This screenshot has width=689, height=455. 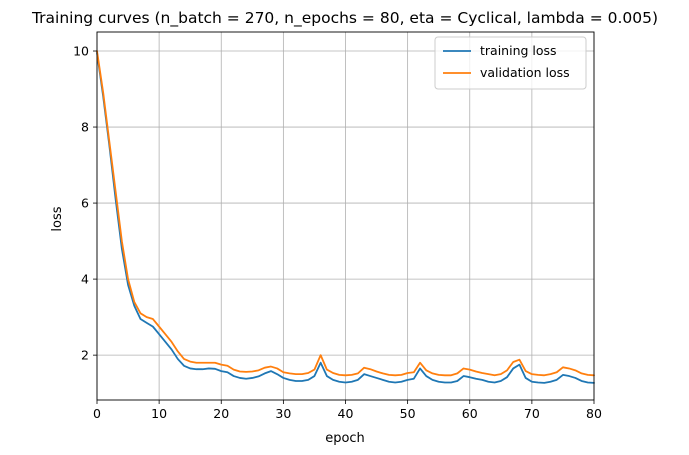 What do you see at coordinates (518, 50) in the screenshot?
I see `legend-label-training-loss: training loss` at bounding box center [518, 50].